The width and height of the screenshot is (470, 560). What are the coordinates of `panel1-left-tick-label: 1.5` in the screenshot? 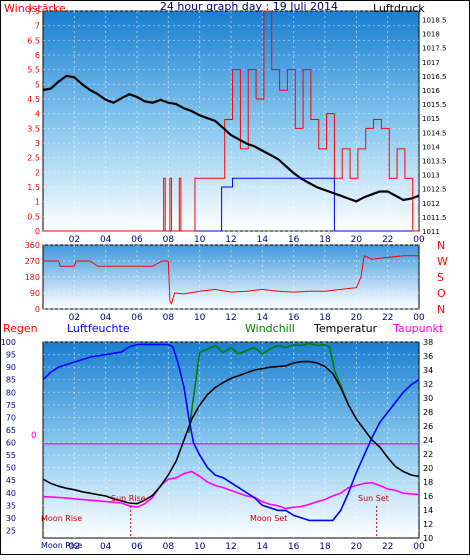 It's located at (33, 187).